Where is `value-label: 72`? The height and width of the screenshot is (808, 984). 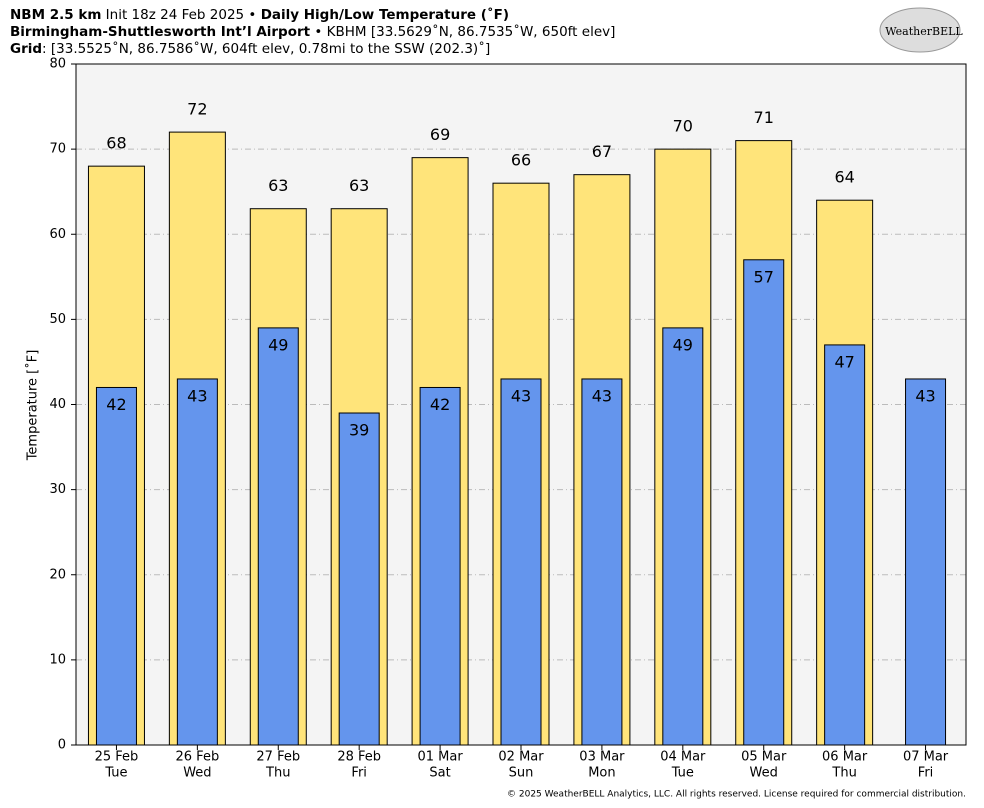 value-label: 72 is located at coordinates (197, 109).